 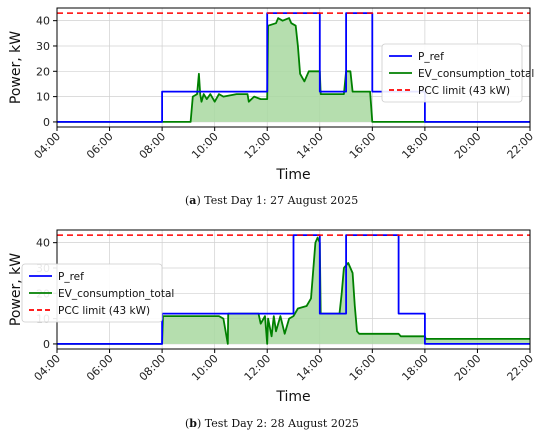 What do you see at coordinates (280, 200) in the screenshot?
I see `caption-text: Test Day 1: 27 August 2025` at bounding box center [280, 200].